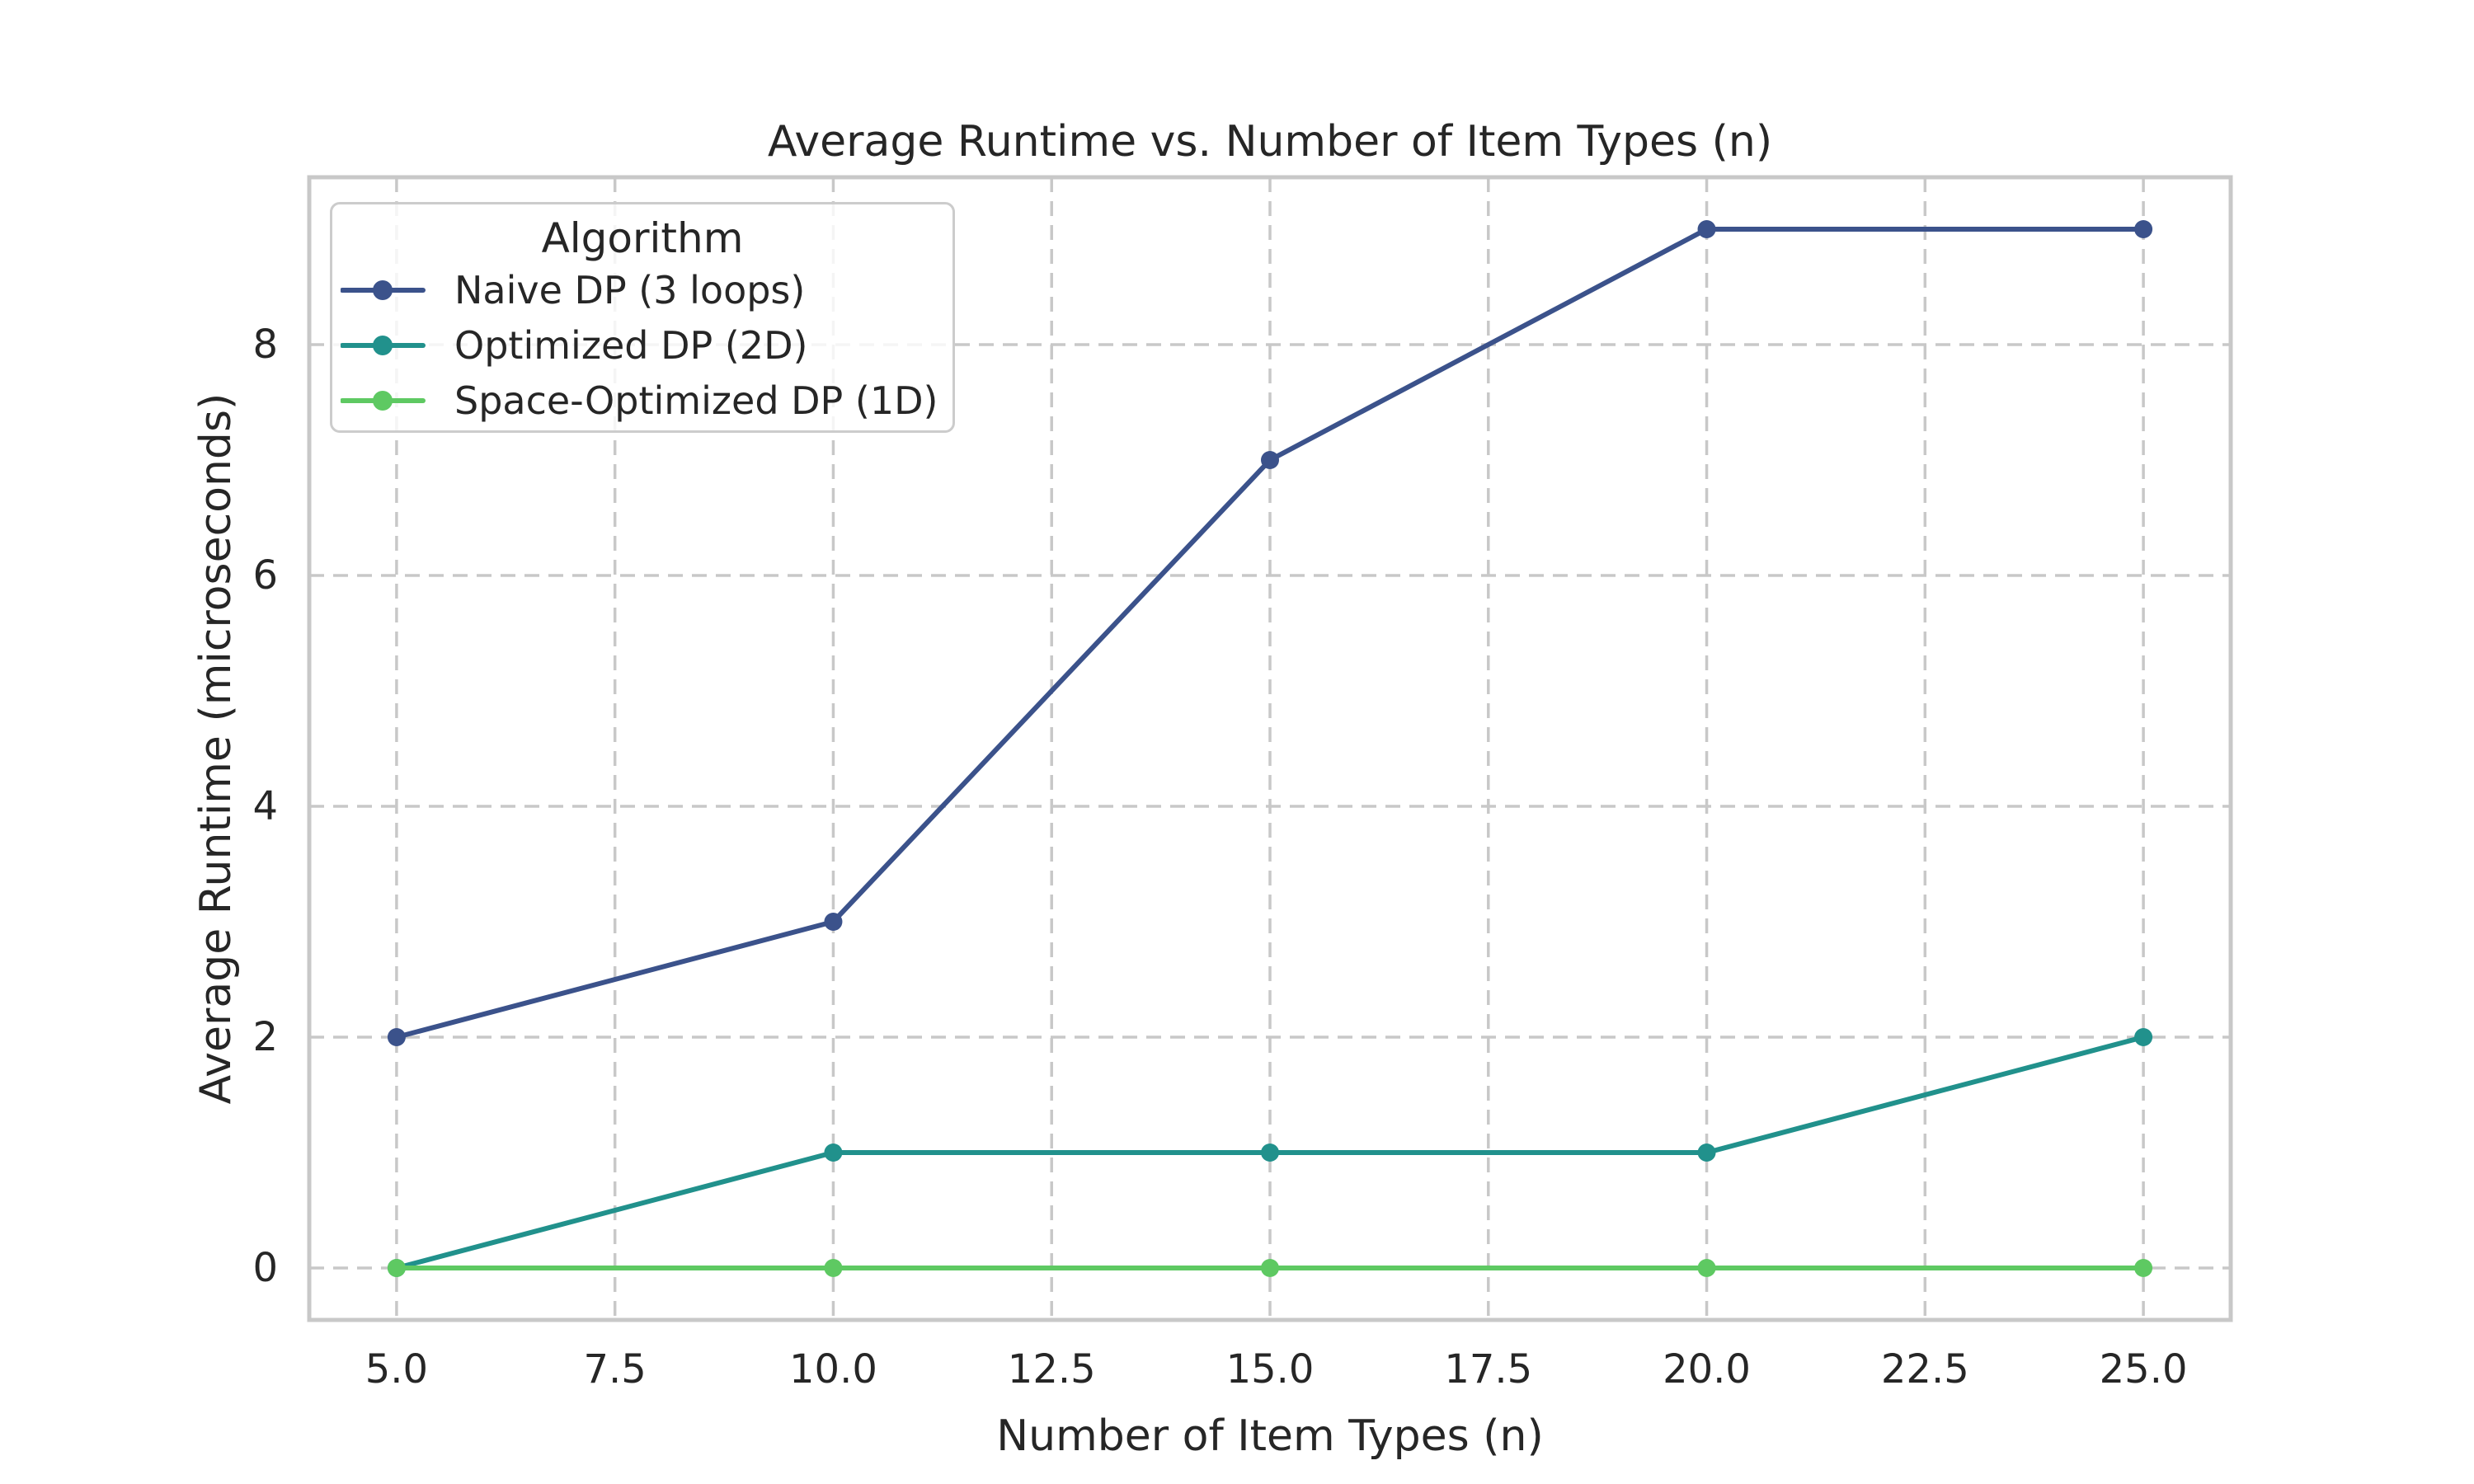 The width and height of the screenshot is (2474, 1484). What do you see at coordinates (265, 1268) in the screenshot?
I see `y-tick-label: 0` at bounding box center [265, 1268].